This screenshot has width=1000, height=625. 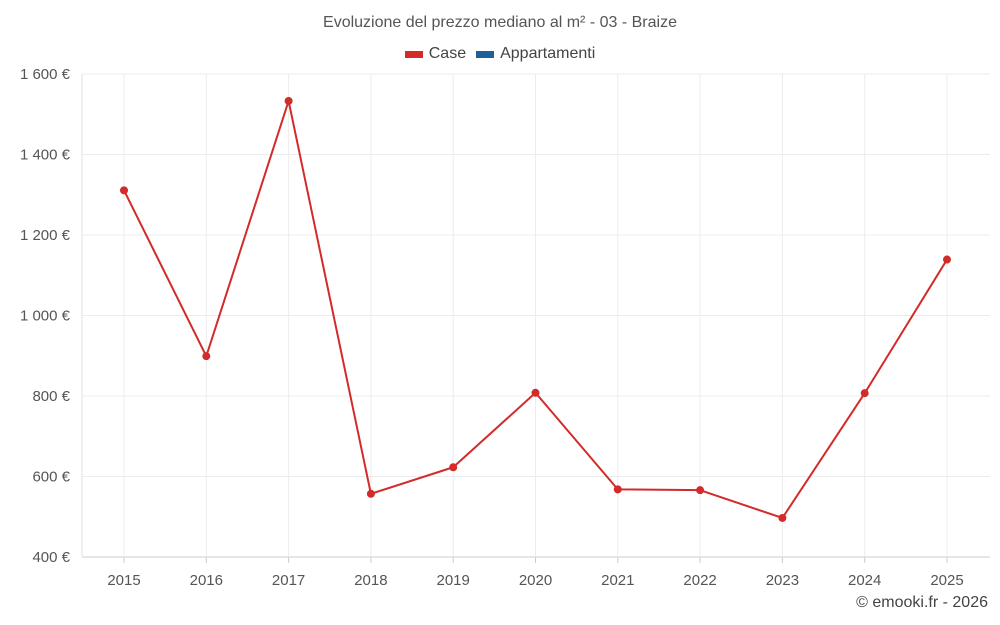 What do you see at coordinates (413, 54) in the screenshot?
I see `legend-swatch-case` at bounding box center [413, 54].